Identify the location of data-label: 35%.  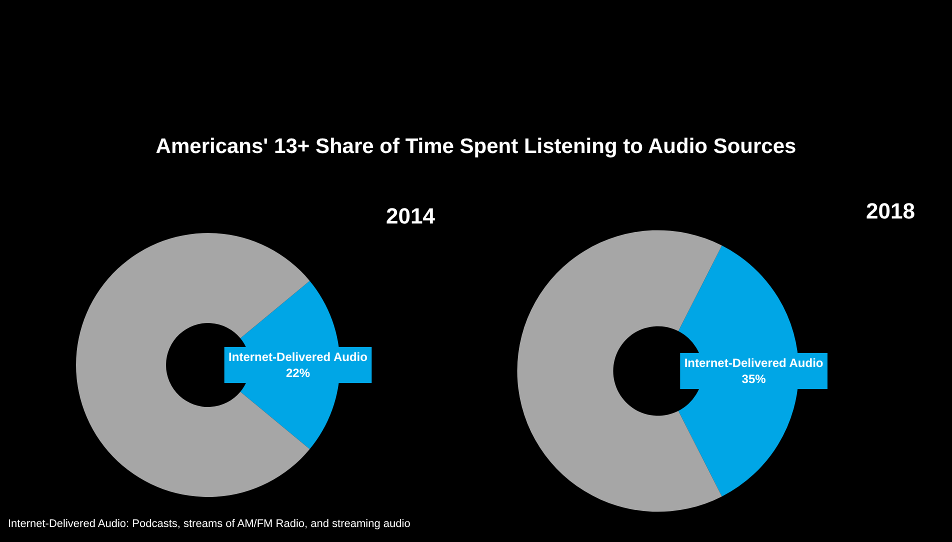
(754, 379).